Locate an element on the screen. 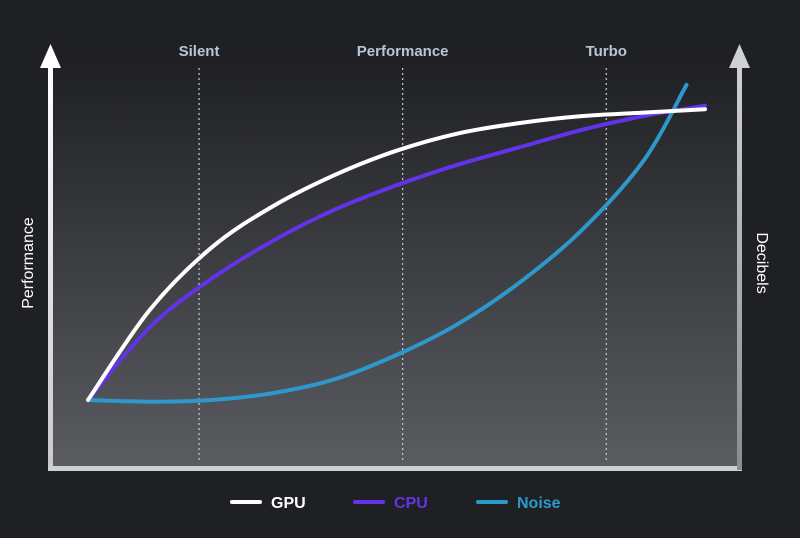 This screenshot has height=538, width=800. legend: GPU CPU Noise is located at coordinates (395, 503).